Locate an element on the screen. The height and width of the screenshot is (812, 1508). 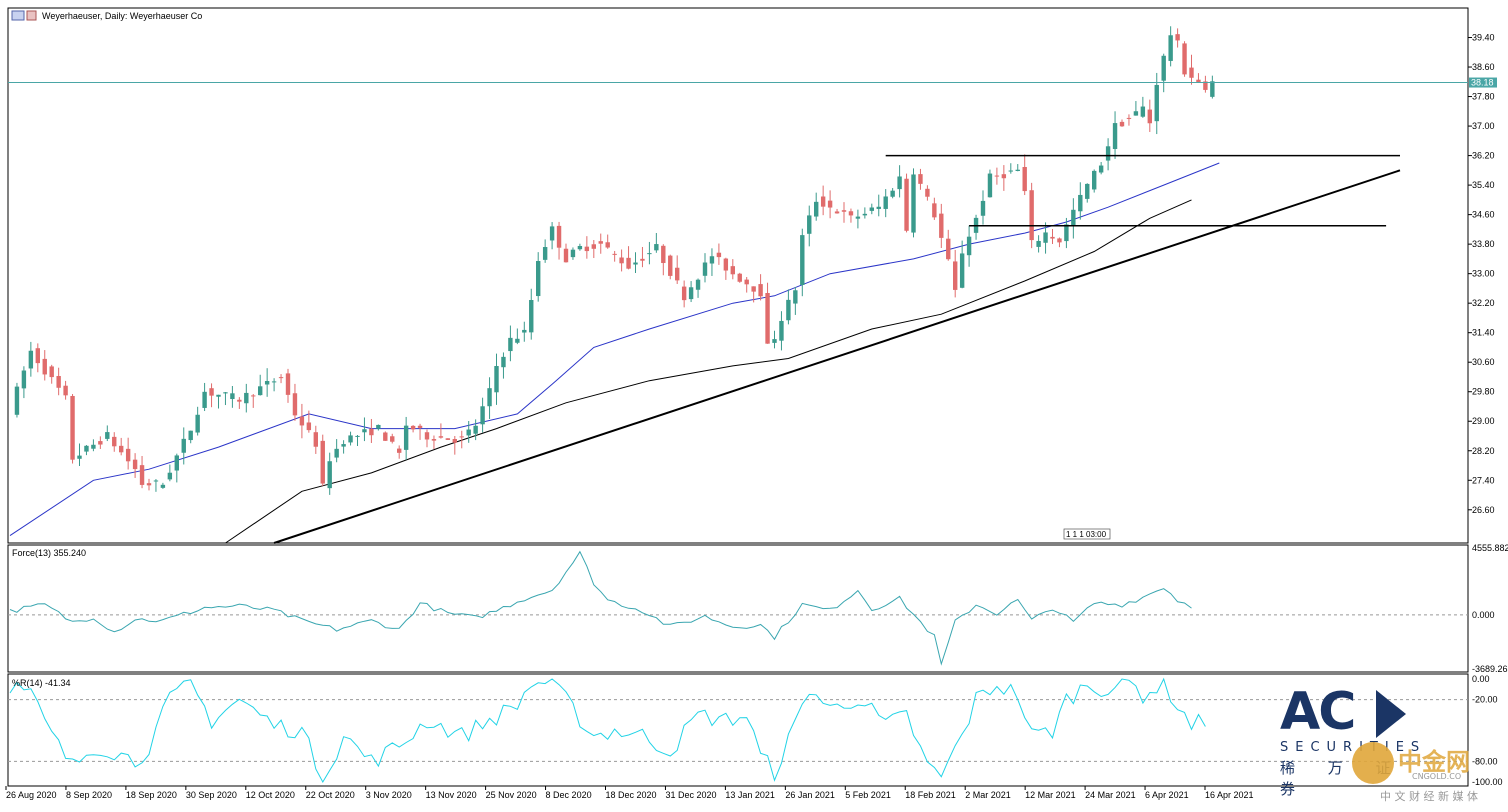
price-tick-label: 35.40 is located at coordinates (1483, 185).